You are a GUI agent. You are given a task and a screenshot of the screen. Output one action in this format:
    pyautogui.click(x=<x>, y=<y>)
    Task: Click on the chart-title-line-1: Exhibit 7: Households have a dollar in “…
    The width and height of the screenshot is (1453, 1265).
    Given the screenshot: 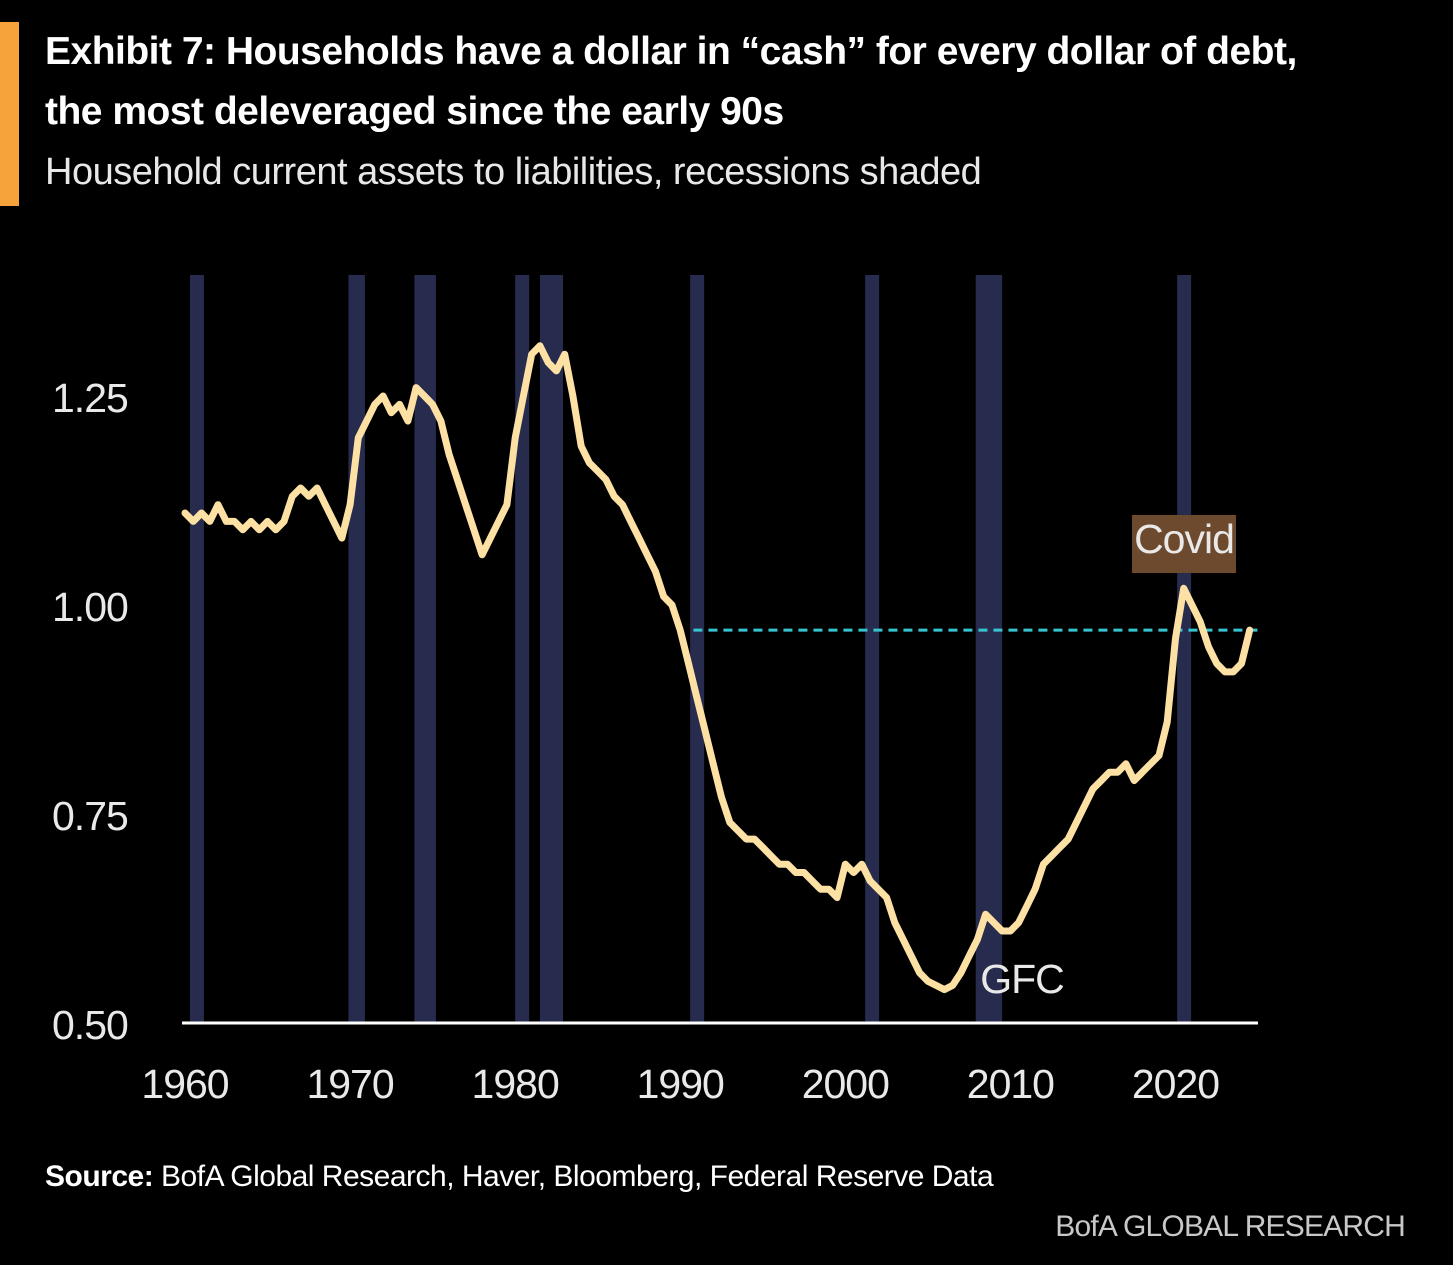 What is the action you would take?
    pyautogui.click(x=671, y=51)
    